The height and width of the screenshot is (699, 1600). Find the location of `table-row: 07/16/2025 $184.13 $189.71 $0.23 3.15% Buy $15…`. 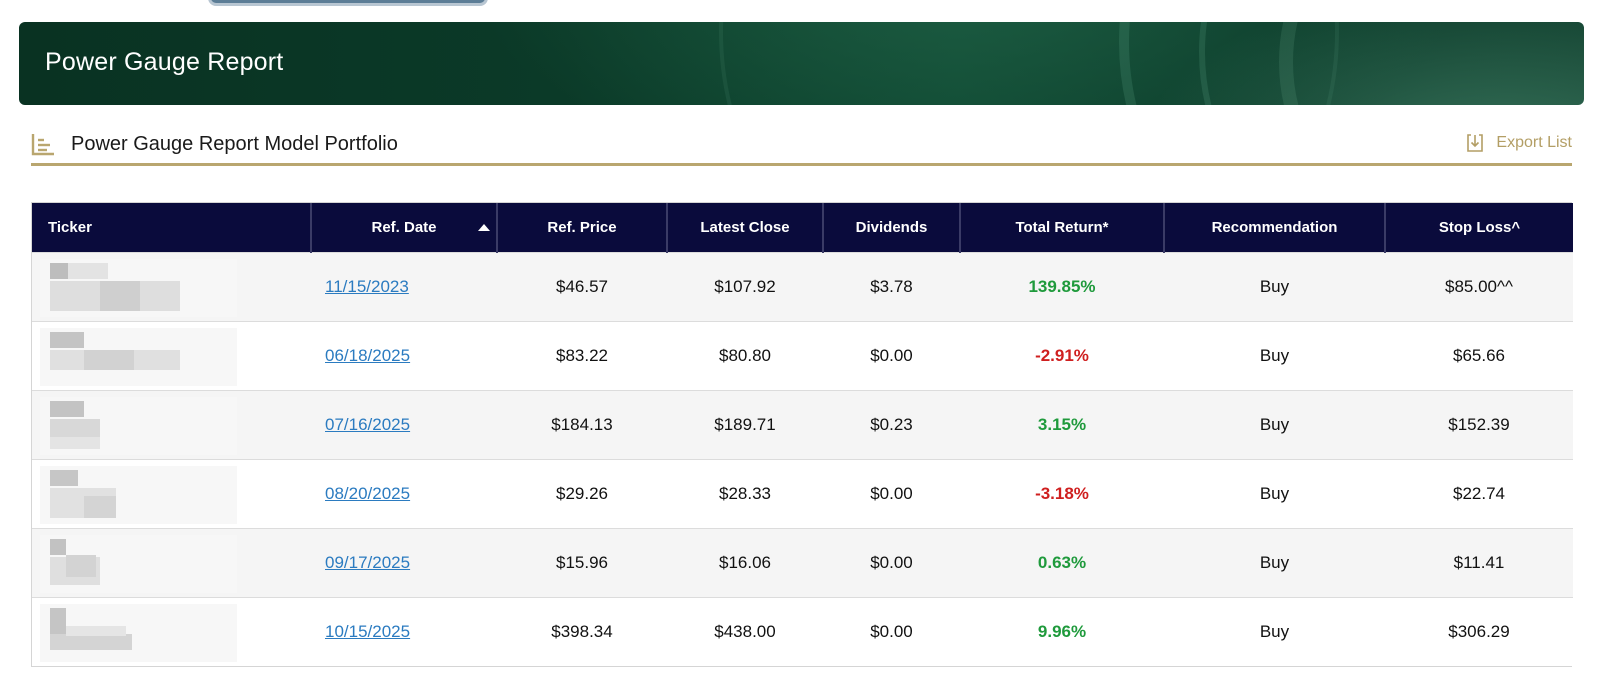

table-row: 07/16/2025 $184.13 $189.71 $0.23 3.15% Buy $15… is located at coordinates (802, 424).